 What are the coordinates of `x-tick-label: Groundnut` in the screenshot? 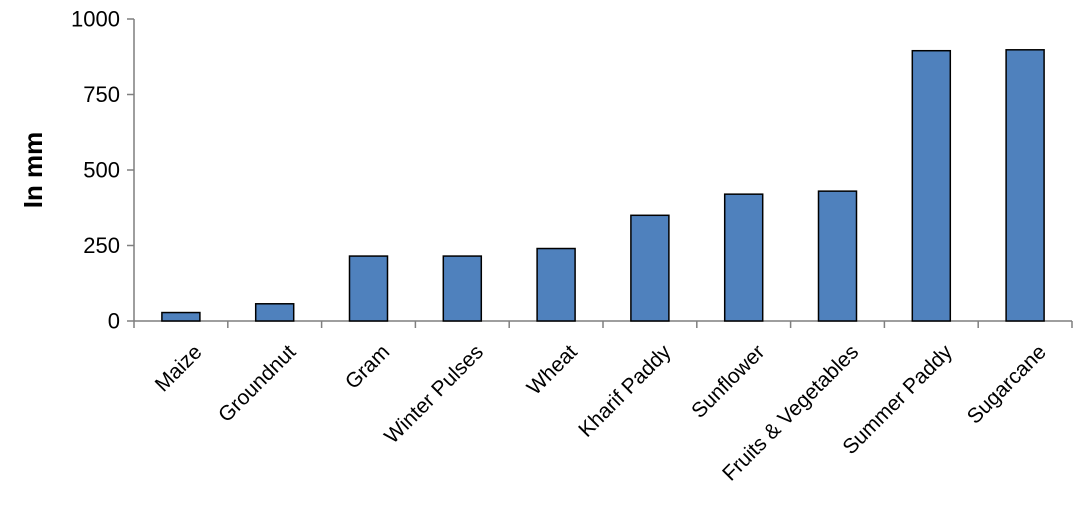 It's located at (257, 383).